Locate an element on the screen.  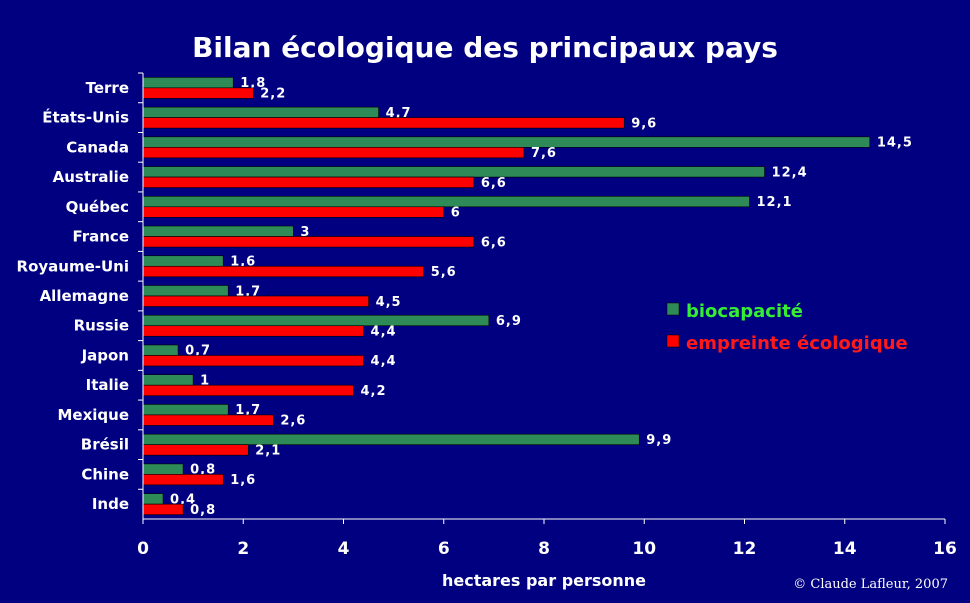
x-tick-label-4: 4 is located at coordinates (344, 549).